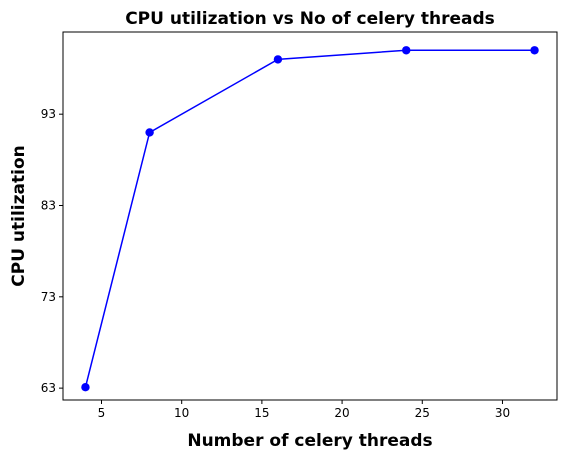  I want to click on y-tick-label: 73, so click(48, 297).